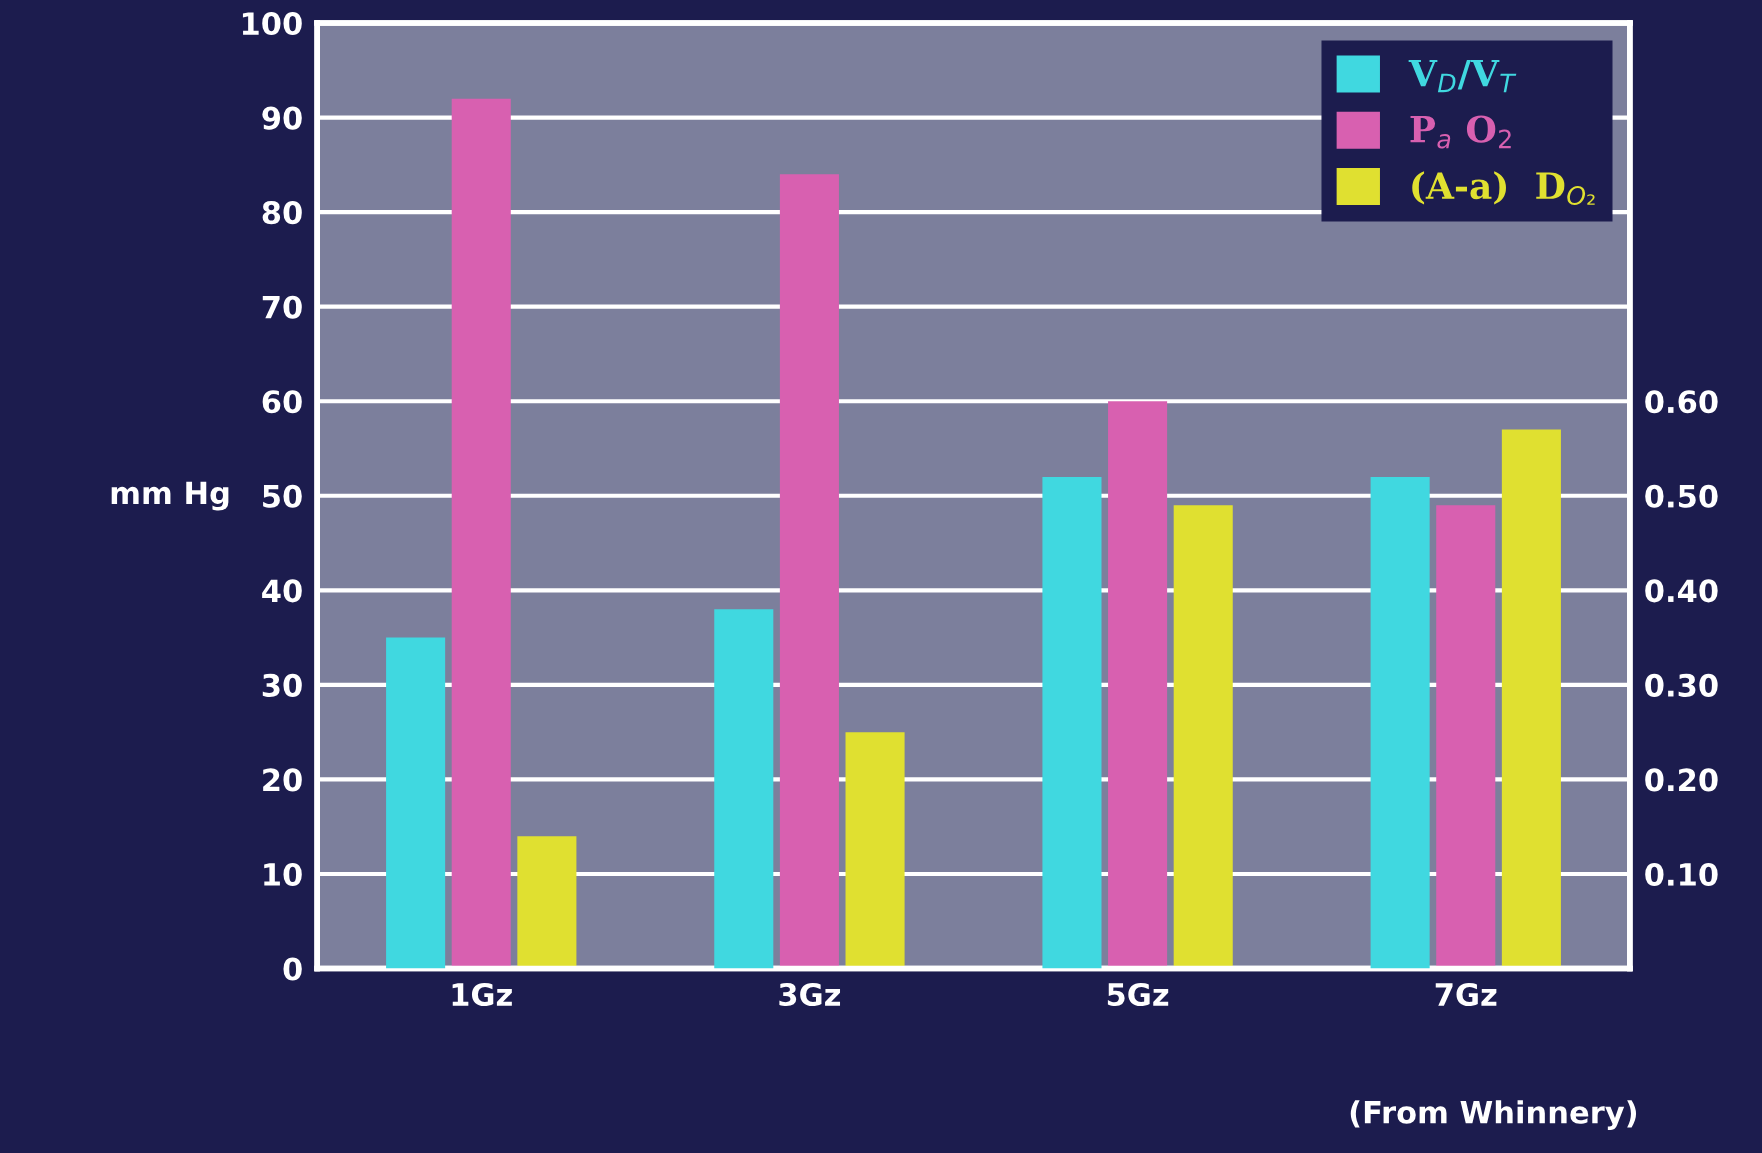 The height and width of the screenshot is (1153, 1762). I want to click on y2-tick-label: 0.60, so click(1681, 402).